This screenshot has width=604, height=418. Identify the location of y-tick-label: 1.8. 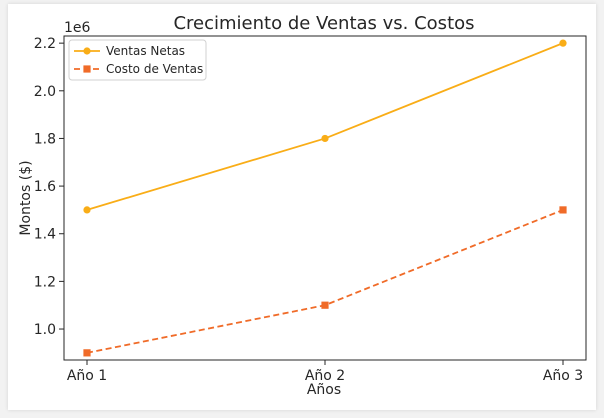
(45, 139).